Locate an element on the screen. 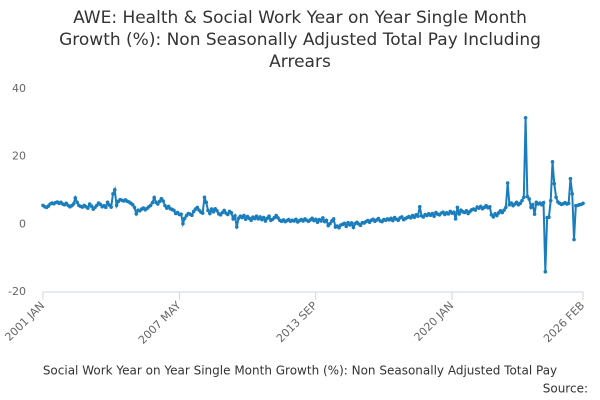 The height and width of the screenshot is (400, 600). y-tick-label: 0 is located at coordinates (22, 223).